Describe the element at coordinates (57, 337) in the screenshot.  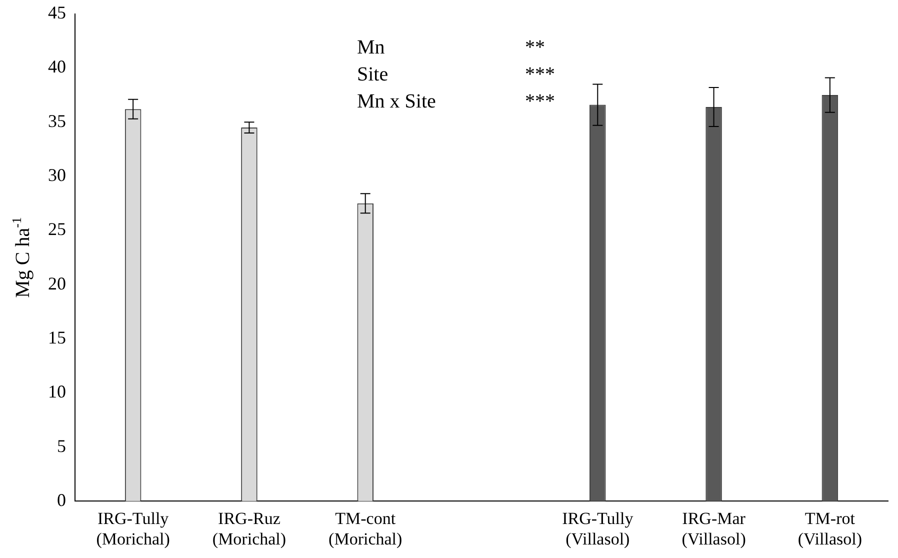
I see `y-tick-label: 15` at that location.